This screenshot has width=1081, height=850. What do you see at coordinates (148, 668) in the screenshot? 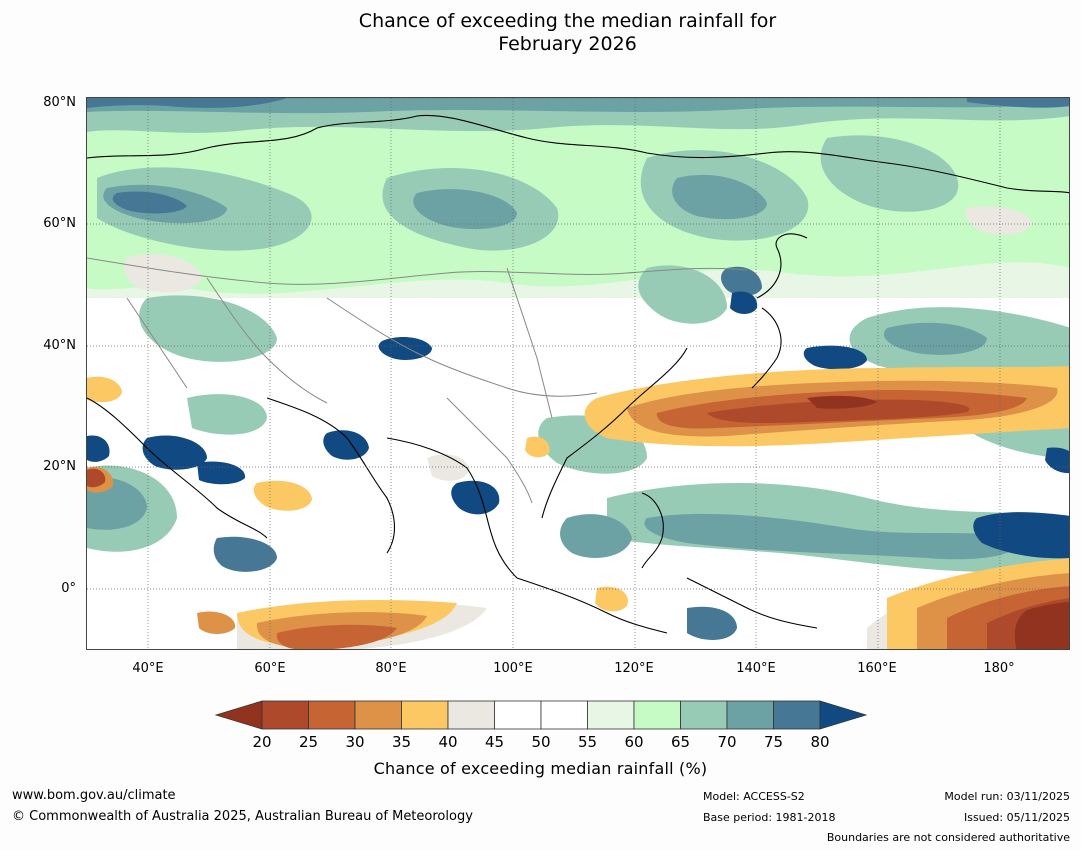
I see `lon-label-40e: 40°E` at bounding box center [148, 668].